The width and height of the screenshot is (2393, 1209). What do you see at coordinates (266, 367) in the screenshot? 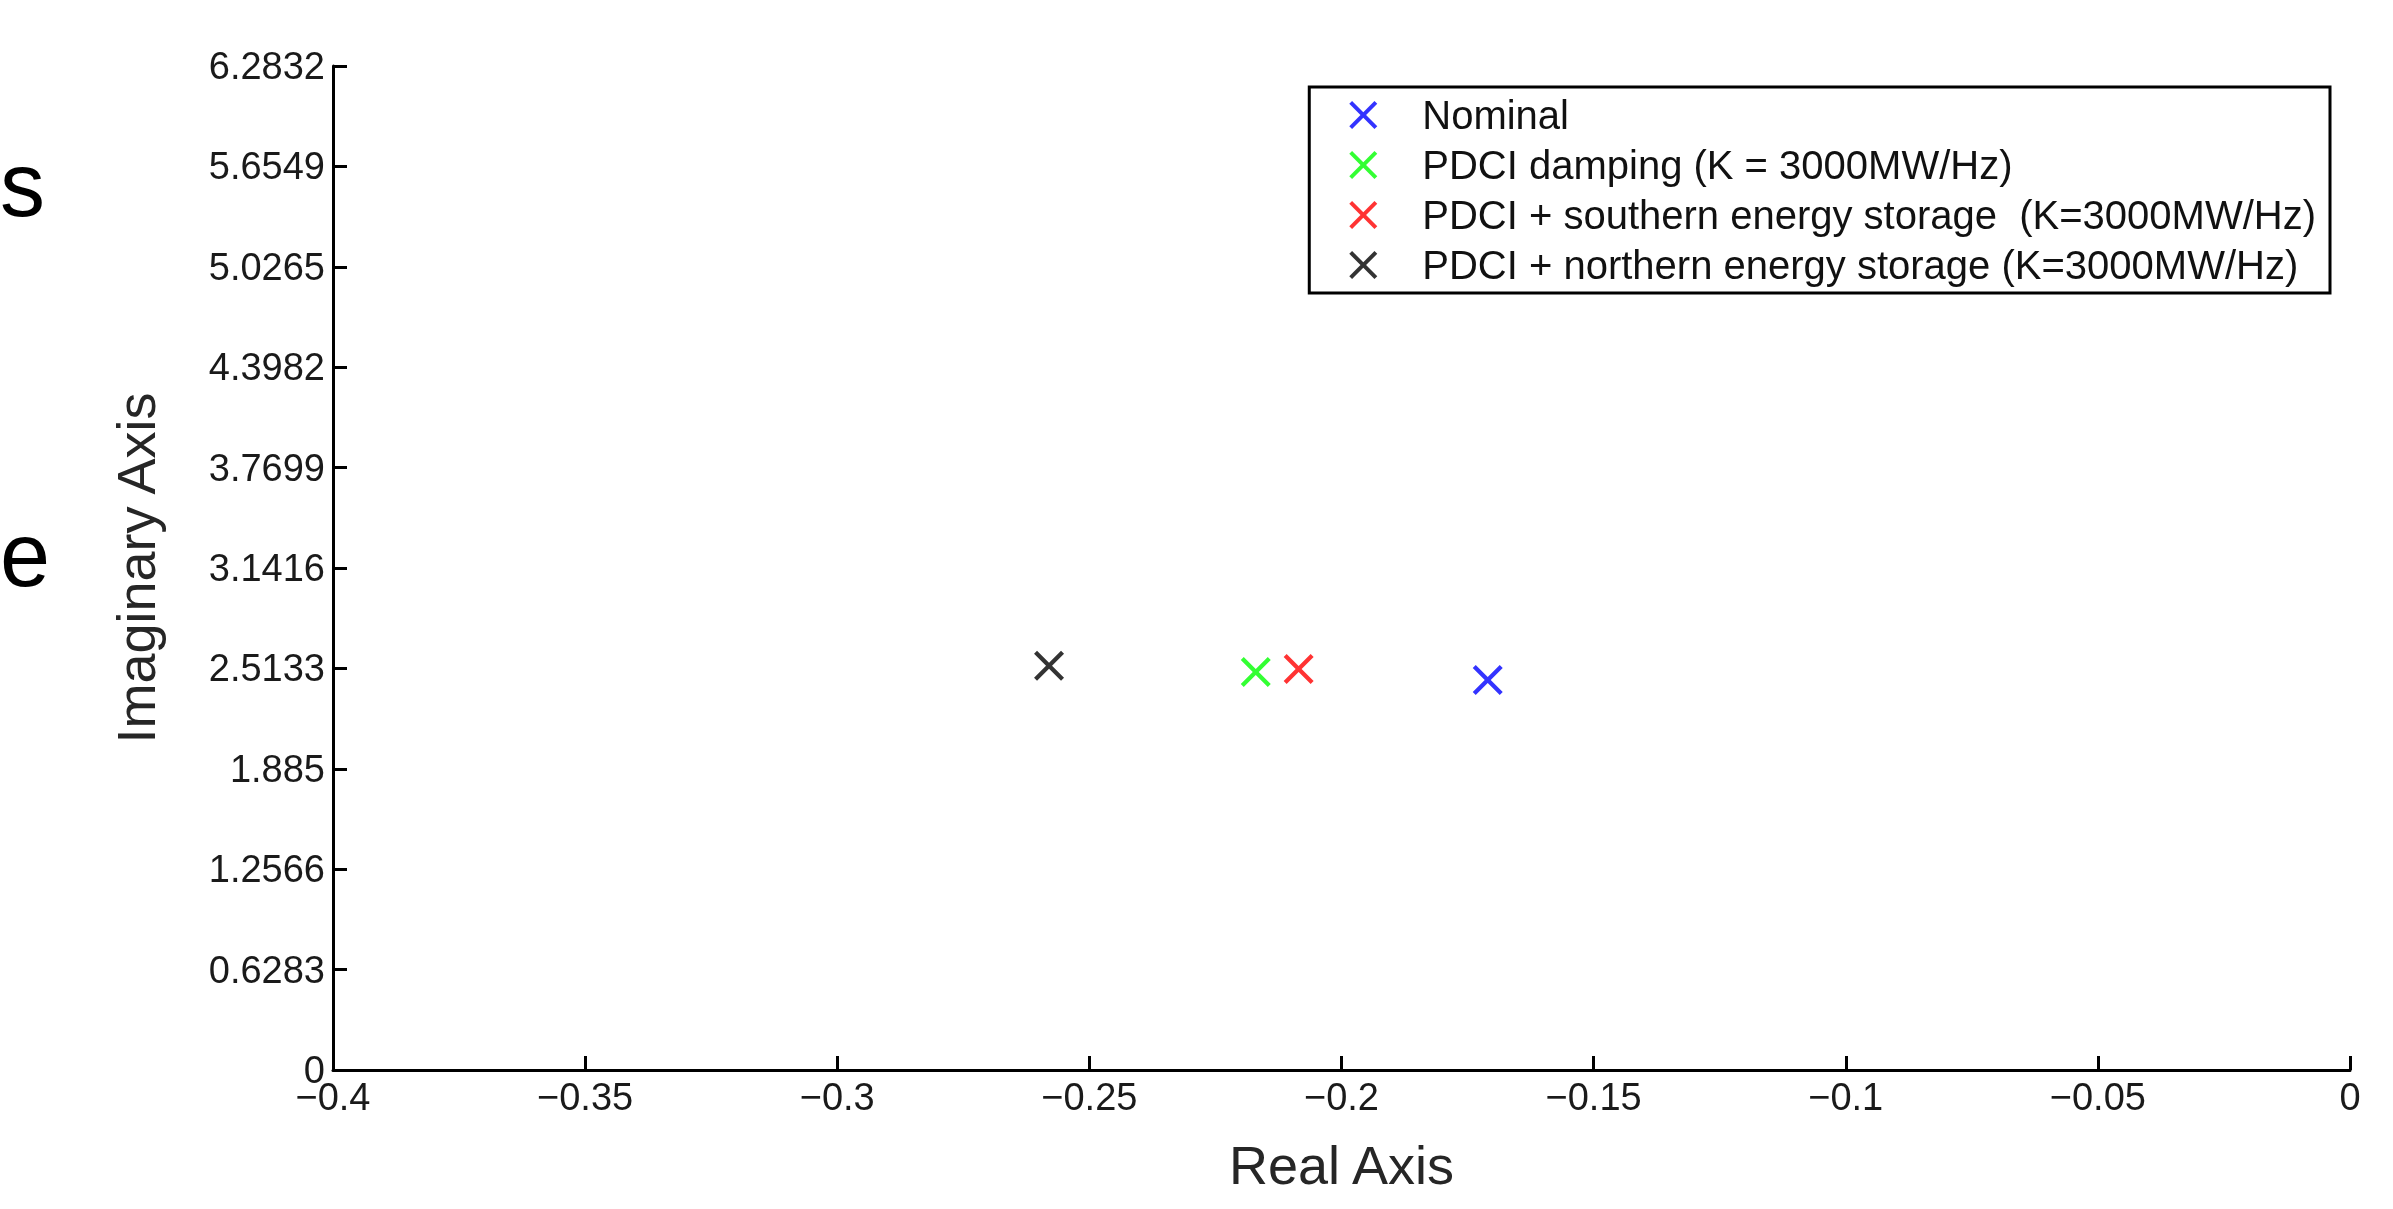
I see `y-tick-label: 4.3982` at bounding box center [266, 367].